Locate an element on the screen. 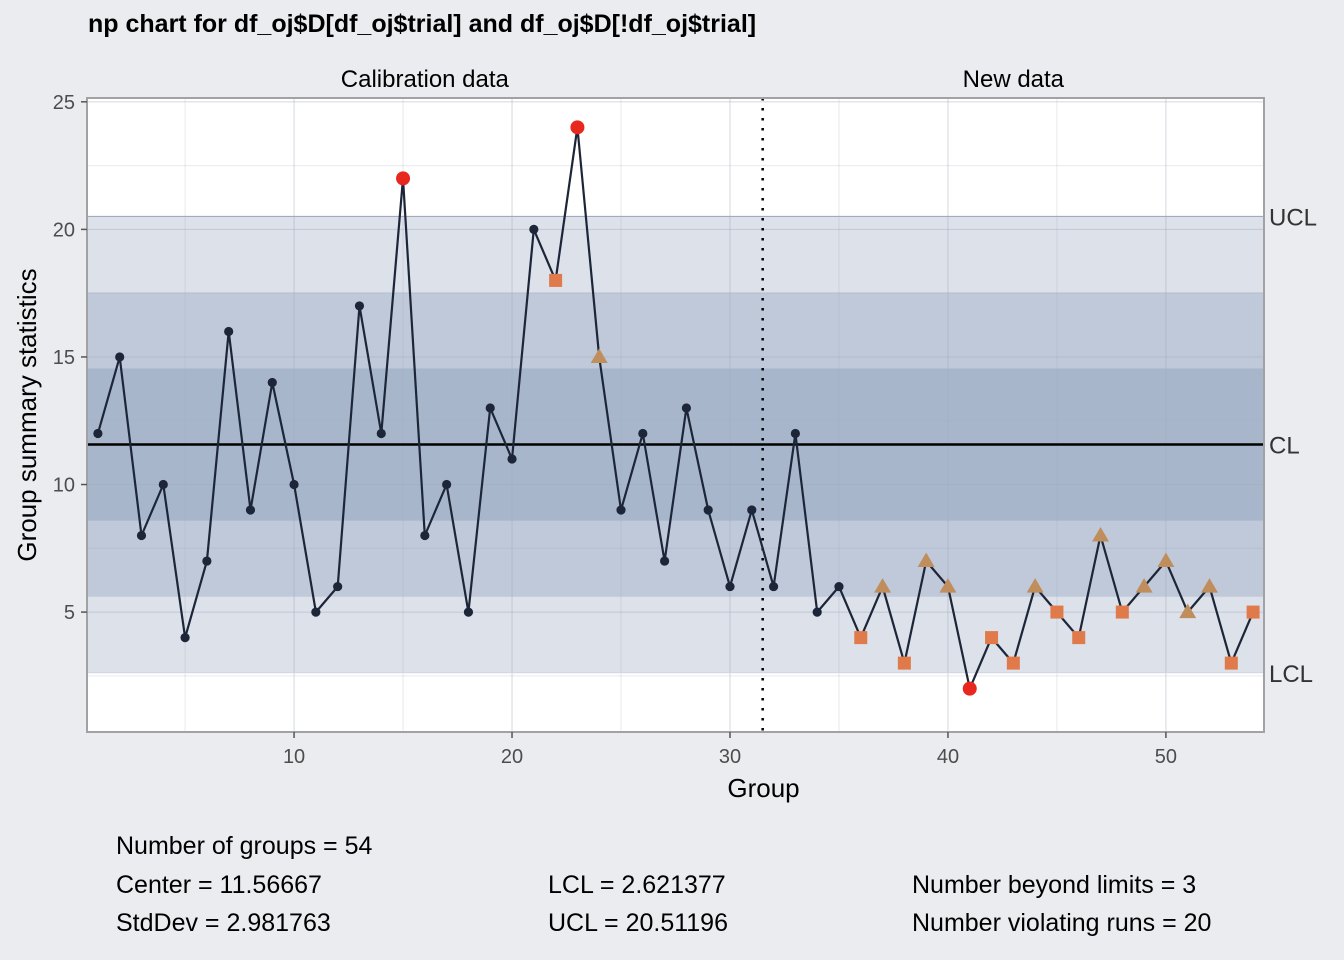 This screenshot has height=960, width=1344. x-tick-label: 50 is located at coordinates (1166, 757).